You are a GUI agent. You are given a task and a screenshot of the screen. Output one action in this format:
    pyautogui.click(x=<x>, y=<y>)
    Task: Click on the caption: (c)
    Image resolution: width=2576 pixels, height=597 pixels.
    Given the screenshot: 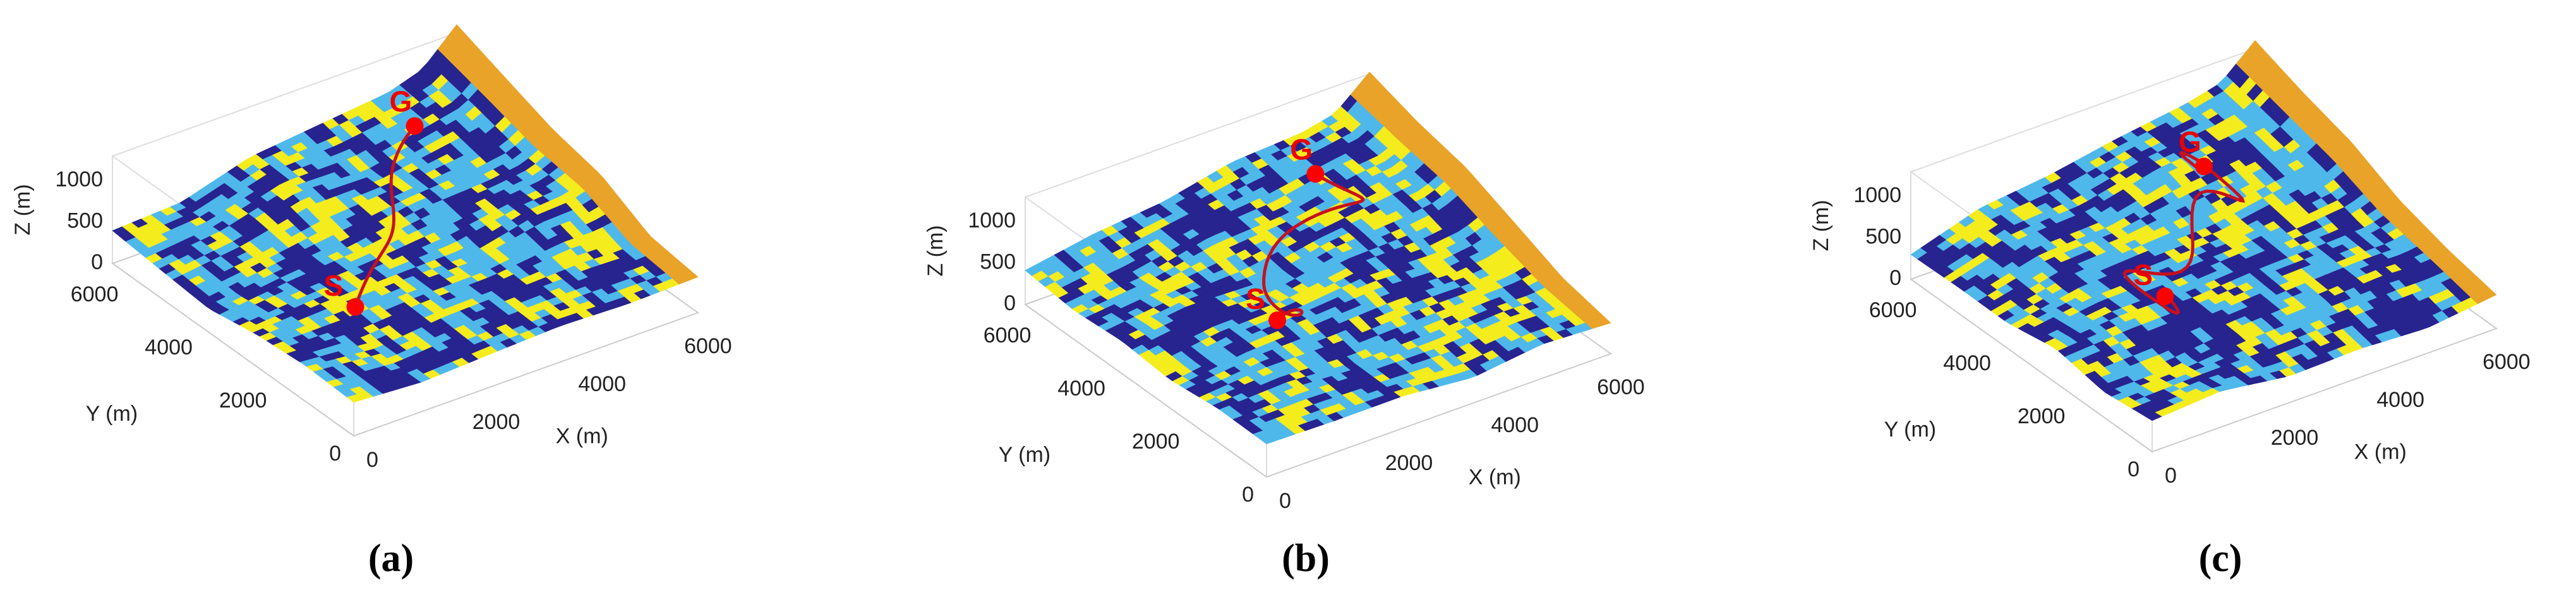 What is the action you would take?
    pyautogui.click(x=2220, y=558)
    